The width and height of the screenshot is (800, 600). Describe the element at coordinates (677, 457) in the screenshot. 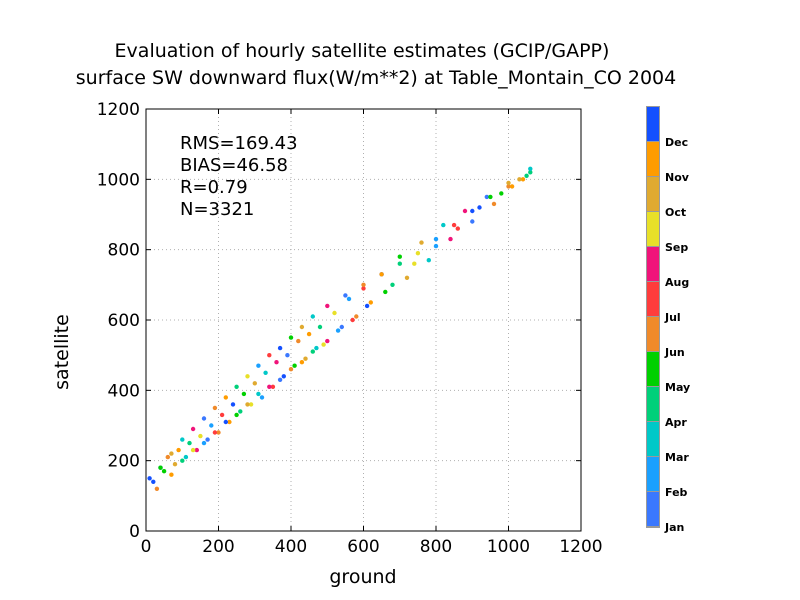

I see `colorbar-label: Mar` at that location.